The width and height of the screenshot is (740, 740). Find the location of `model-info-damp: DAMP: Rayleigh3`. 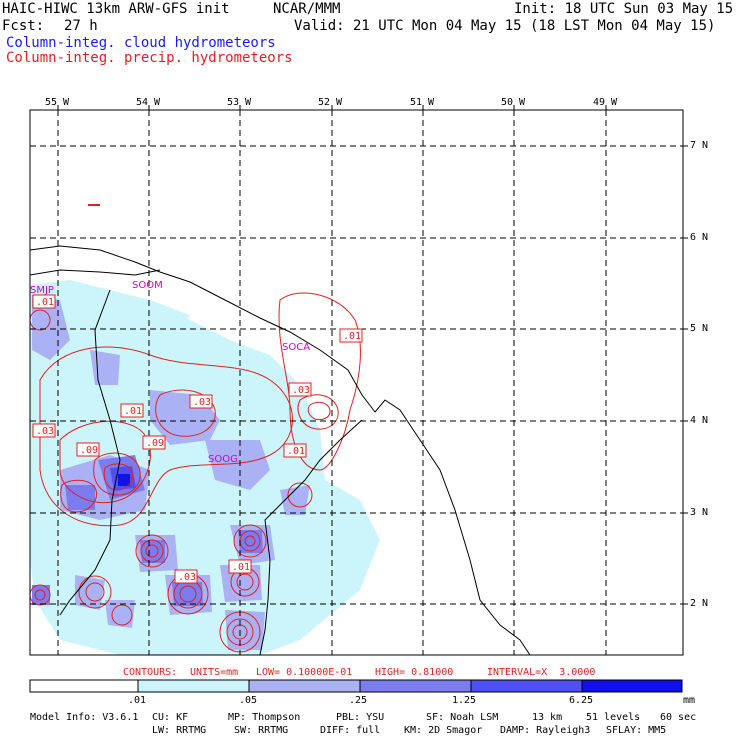

model-info-damp: DAMP: Rayleigh3 is located at coordinates (545, 730).